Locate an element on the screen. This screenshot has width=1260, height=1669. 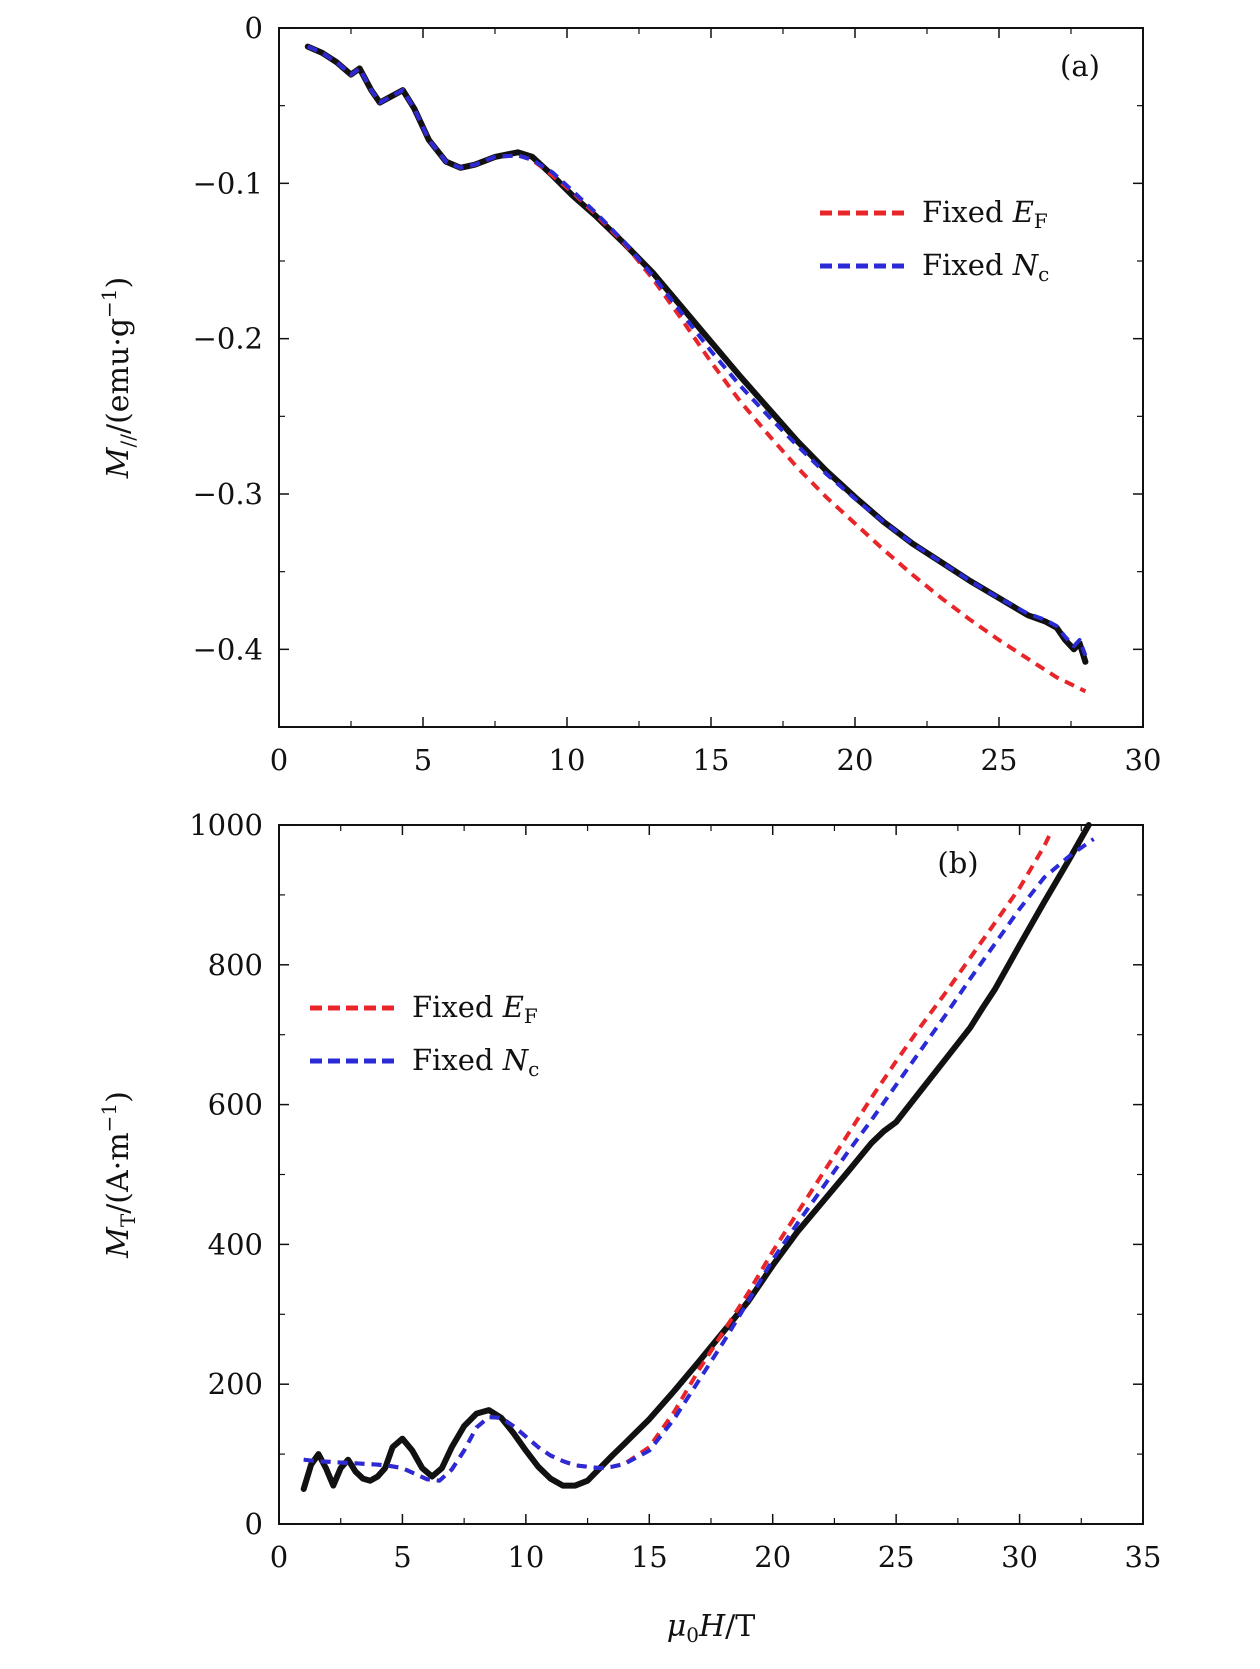
y-tick-label: −0.4 is located at coordinates (228, 649).